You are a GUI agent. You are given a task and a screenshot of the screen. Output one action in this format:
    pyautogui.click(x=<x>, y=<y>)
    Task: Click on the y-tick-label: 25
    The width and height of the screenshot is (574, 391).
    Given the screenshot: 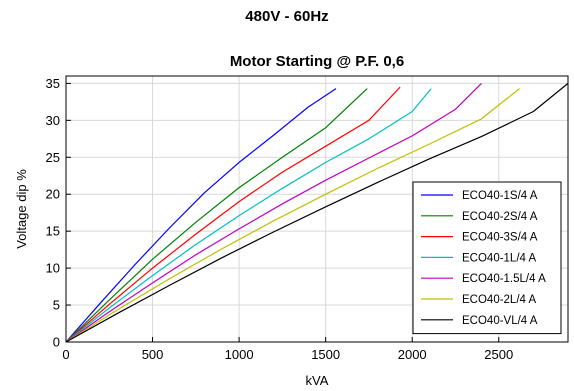 What is the action you would take?
    pyautogui.click(x=53, y=157)
    